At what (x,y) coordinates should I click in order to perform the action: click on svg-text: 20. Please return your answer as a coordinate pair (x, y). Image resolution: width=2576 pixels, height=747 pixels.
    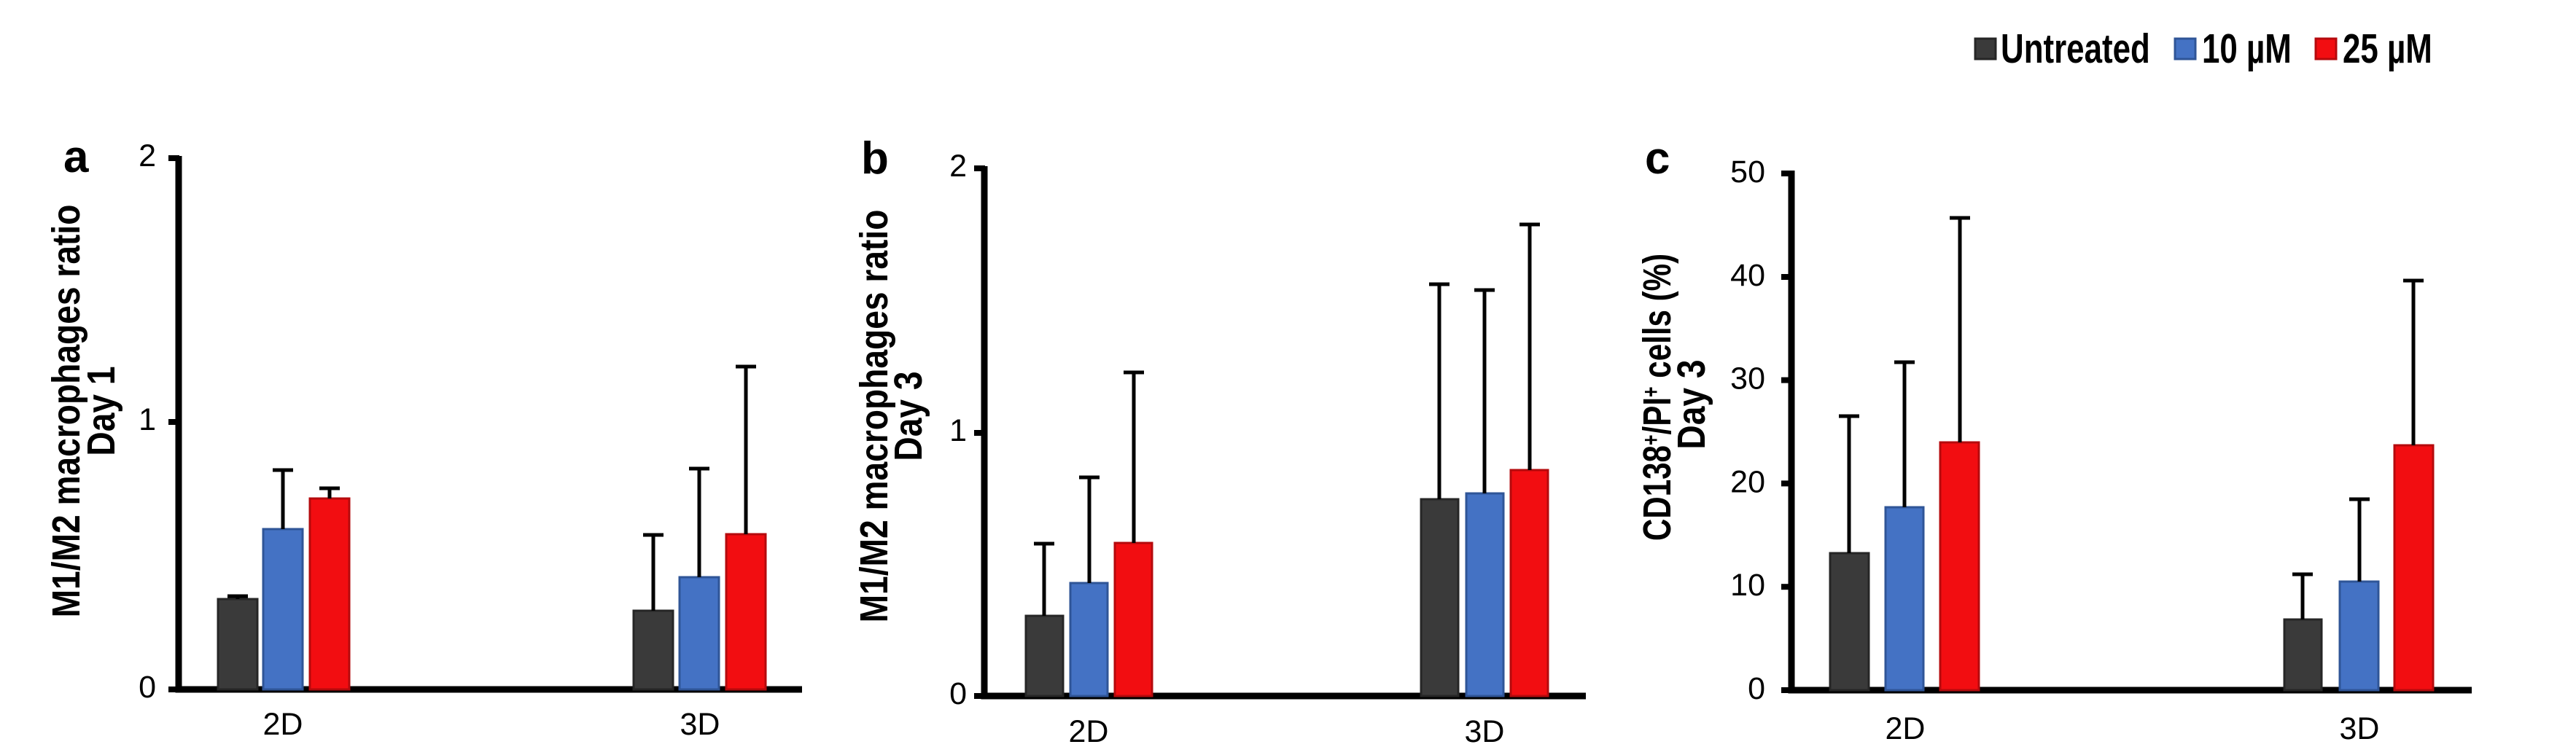
    Looking at the image, I should click on (1747, 481).